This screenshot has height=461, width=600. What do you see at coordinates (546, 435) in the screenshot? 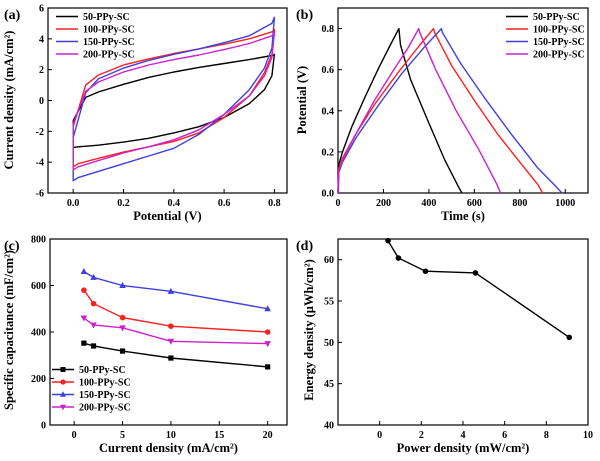
I see `x-tick-label: 8` at bounding box center [546, 435].